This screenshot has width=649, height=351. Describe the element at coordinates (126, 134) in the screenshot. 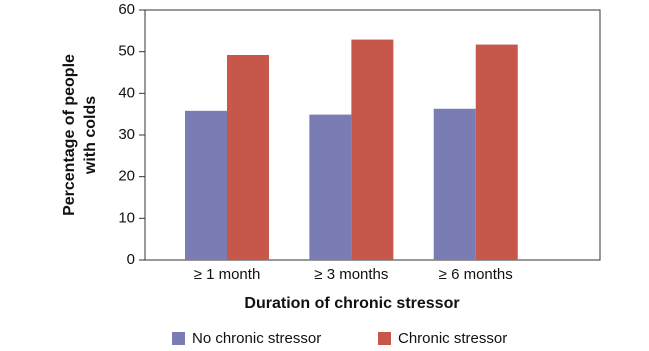

I see `y-tick-label: 30` at that location.